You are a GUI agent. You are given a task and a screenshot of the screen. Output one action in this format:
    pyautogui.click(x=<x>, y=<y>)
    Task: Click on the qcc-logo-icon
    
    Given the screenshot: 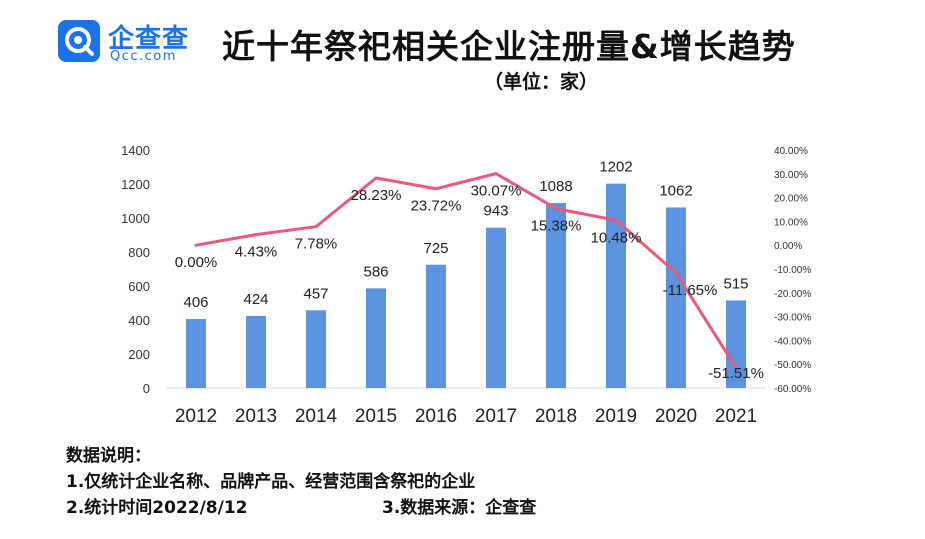 What is the action you would take?
    pyautogui.click(x=79, y=41)
    